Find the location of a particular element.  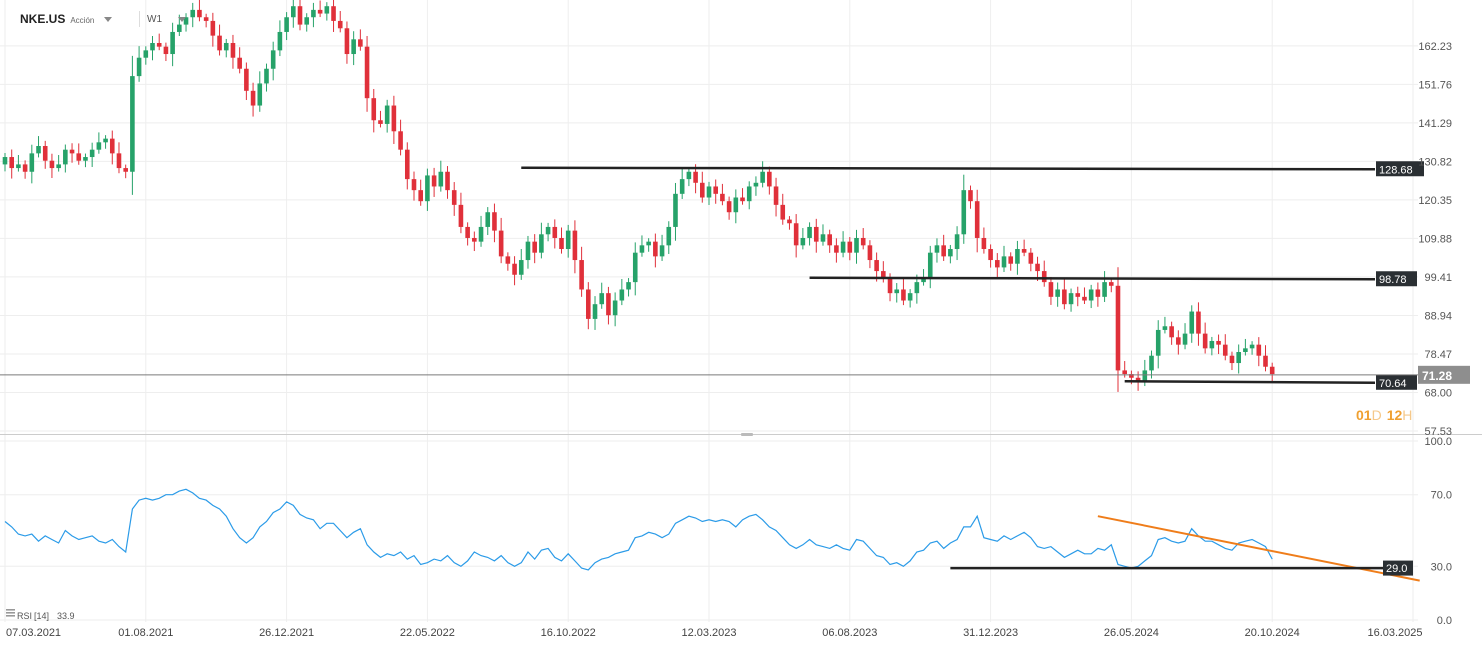

time-tick-label: 16.03.2025 is located at coordinates (1394, 633).